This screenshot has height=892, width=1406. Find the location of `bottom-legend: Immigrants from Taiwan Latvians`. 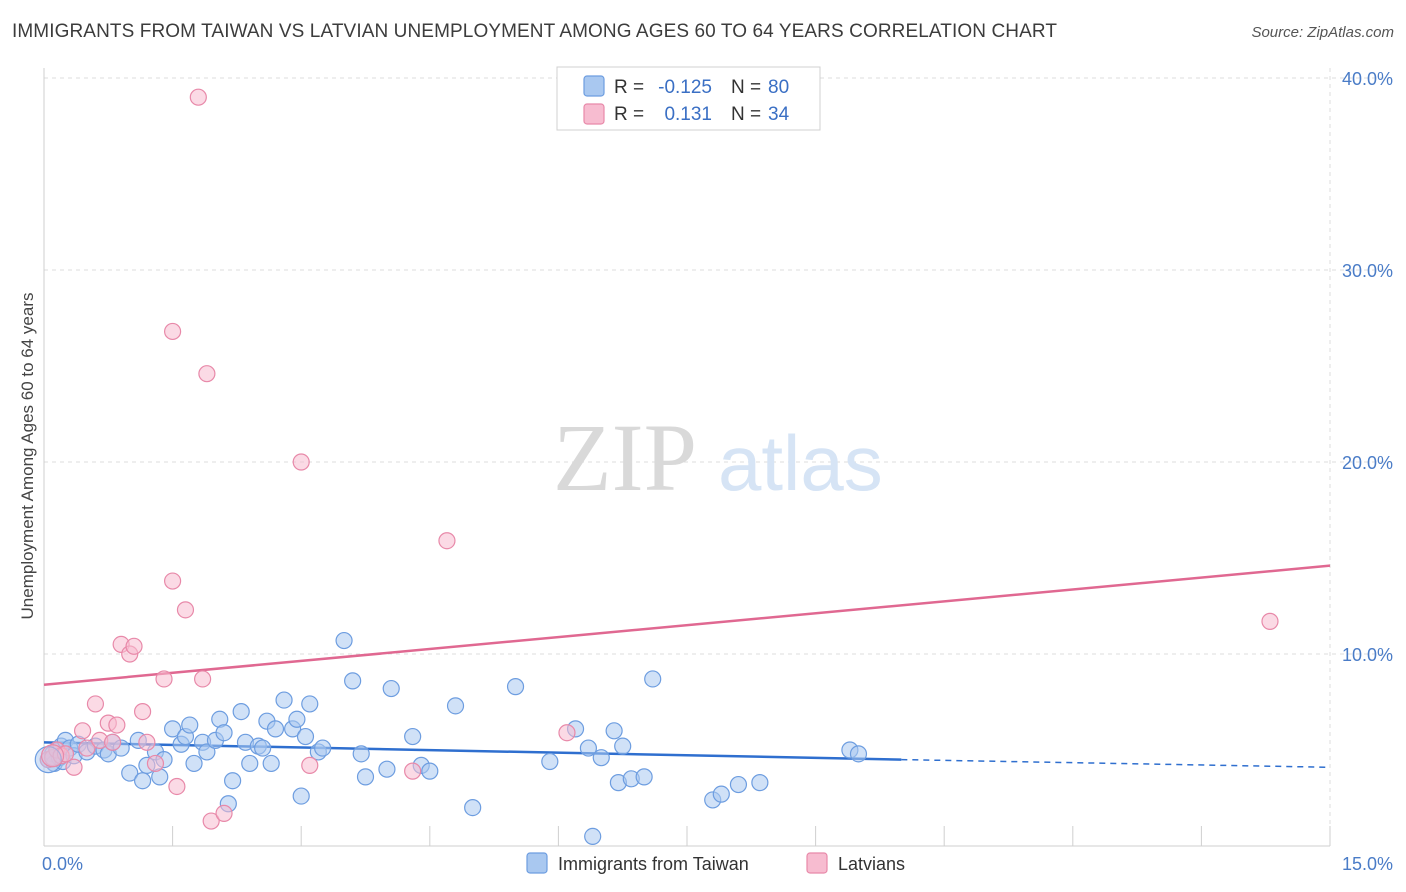

bottom-legend: Immigrants from Taiwan Latvians is located at coordinates (715, 863).